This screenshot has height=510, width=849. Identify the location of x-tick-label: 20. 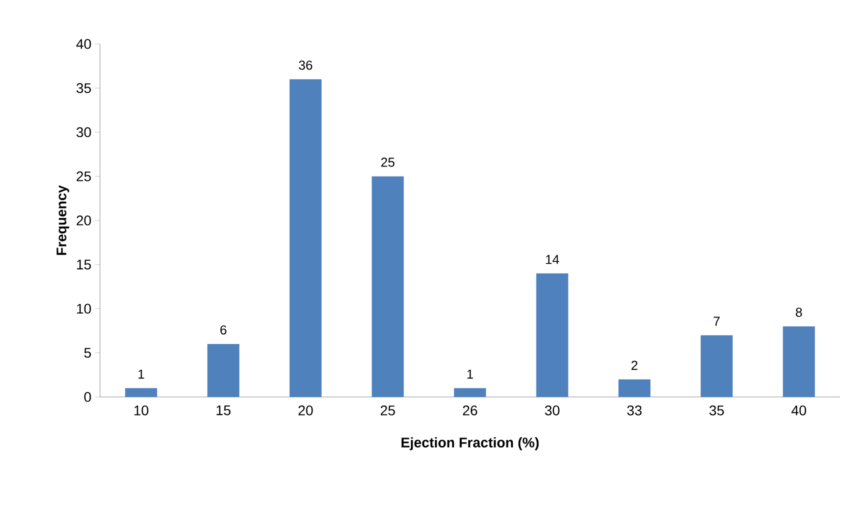
(305, 410).